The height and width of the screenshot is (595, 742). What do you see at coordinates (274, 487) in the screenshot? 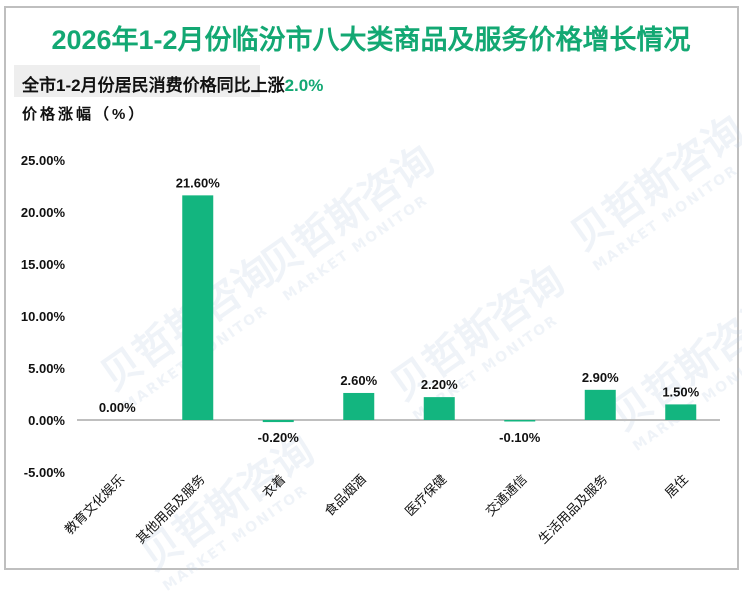
I see `category-label: 衣着` at bounding box center [274, 487].